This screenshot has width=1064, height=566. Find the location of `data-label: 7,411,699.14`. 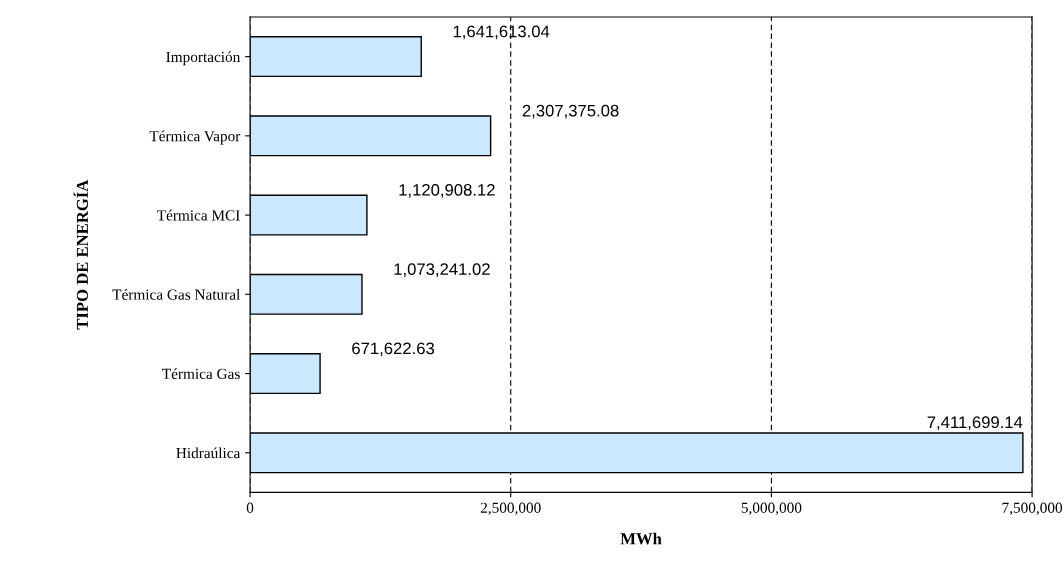

data-label: 7,411,699.14 is located at coordinates (975, 423).